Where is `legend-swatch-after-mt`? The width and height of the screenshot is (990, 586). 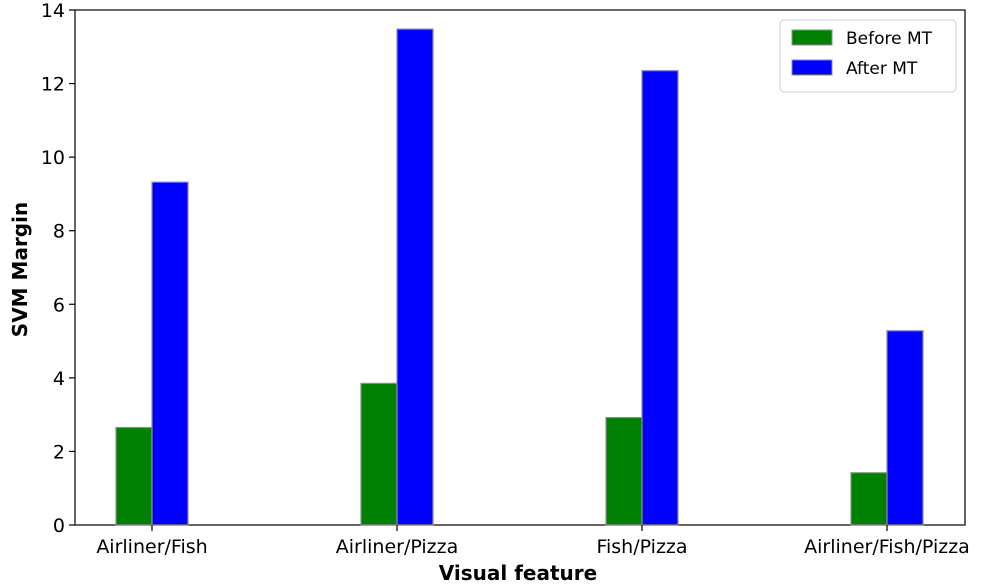 legend-swatch-after-mt is located at coordinates (812, 67).